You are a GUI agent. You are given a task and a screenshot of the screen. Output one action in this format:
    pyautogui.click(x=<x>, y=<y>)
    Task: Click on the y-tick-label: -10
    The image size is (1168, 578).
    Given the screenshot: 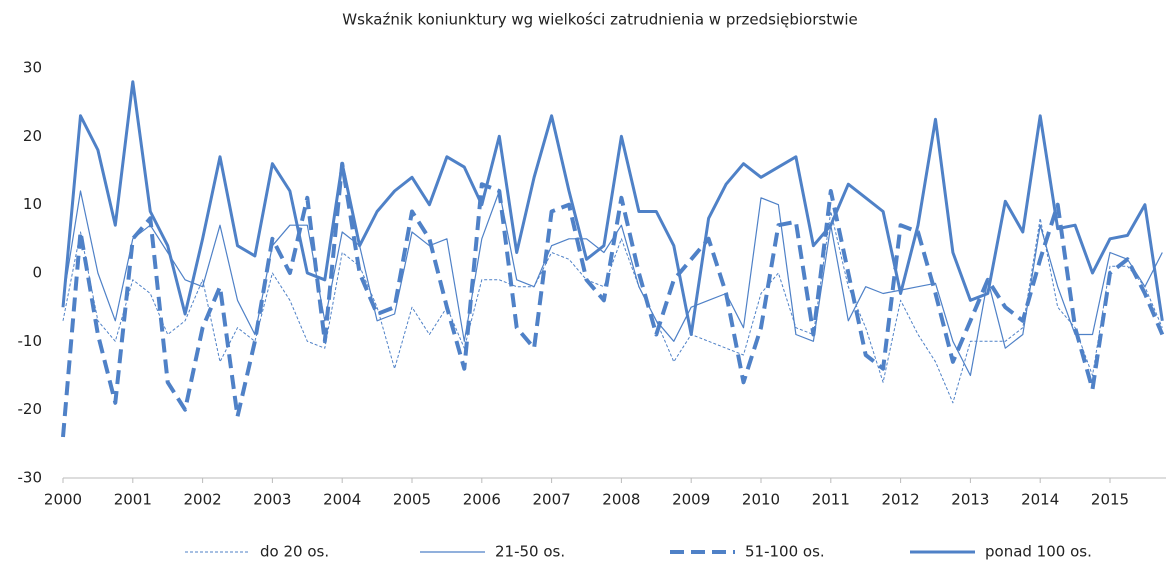 What is the action you would take?
    pyautogui.click(x=30, y=341)
    